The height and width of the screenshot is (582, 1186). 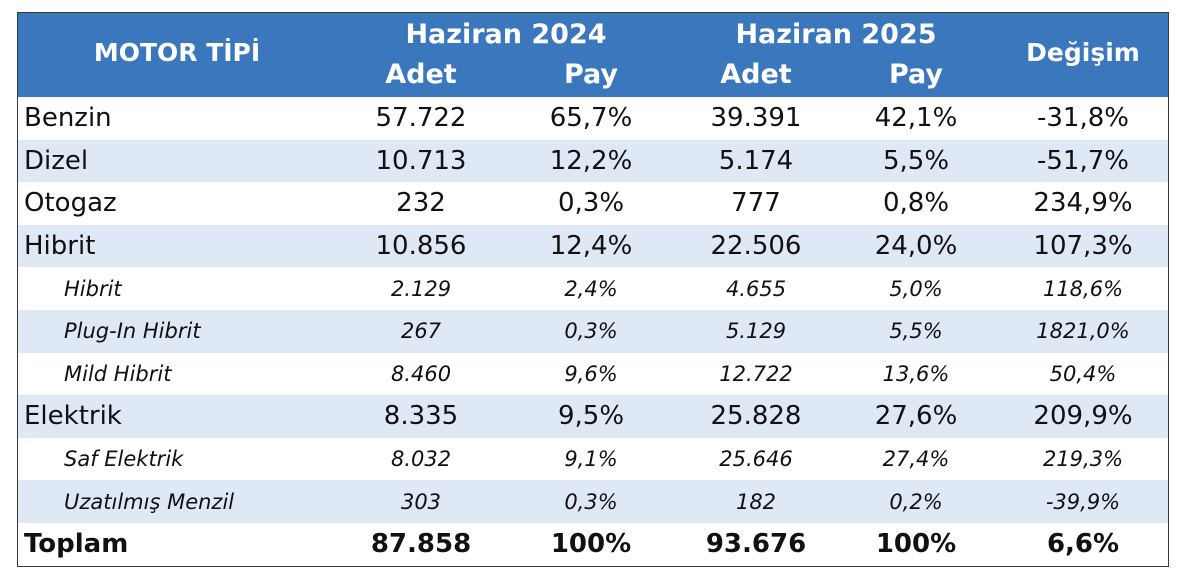 What do you see at coordinates (421, 160) in the screenshot?
I see `cell-adet-2024: 10.713` at bounding box center [421, 160].